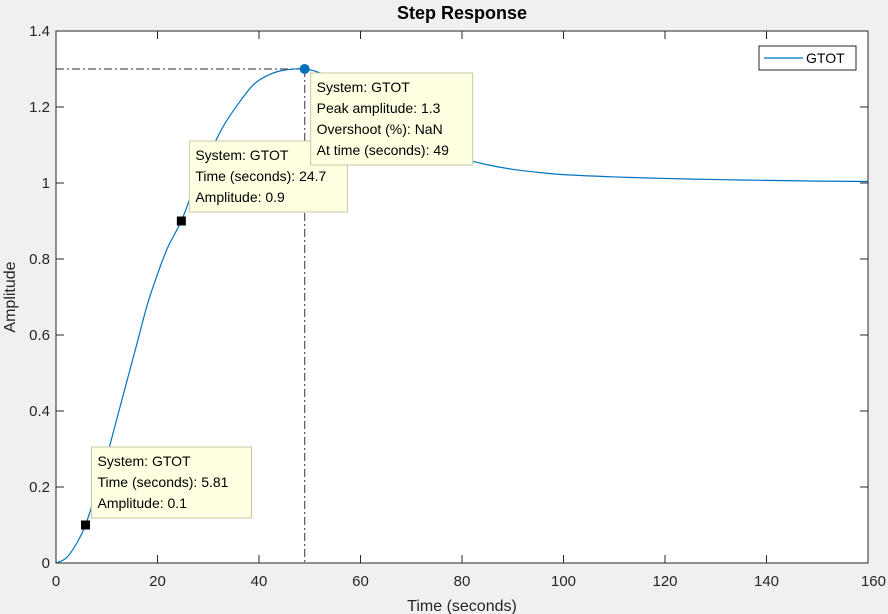 This screenshot has height=614, width=888. I want to click on chart-title: Step Response, so click(462, 13).